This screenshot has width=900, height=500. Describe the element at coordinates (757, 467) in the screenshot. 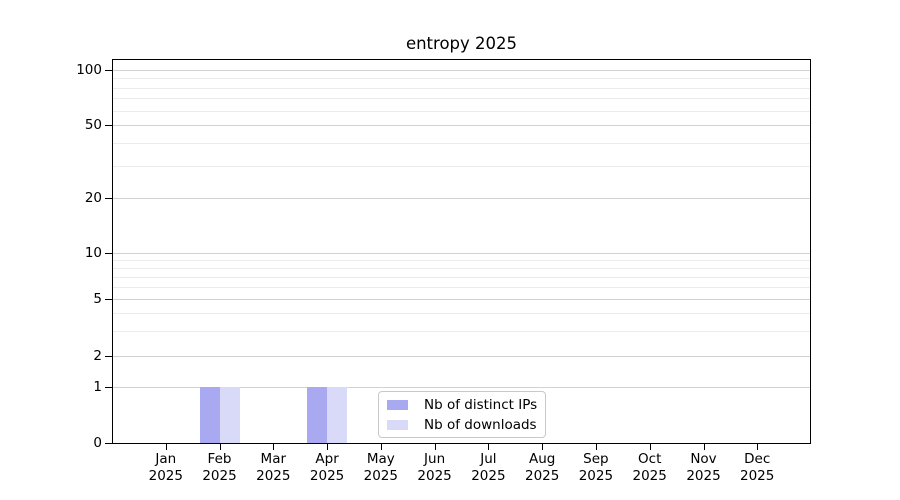

I see `x-tick-label: Dec 2025` at that location.